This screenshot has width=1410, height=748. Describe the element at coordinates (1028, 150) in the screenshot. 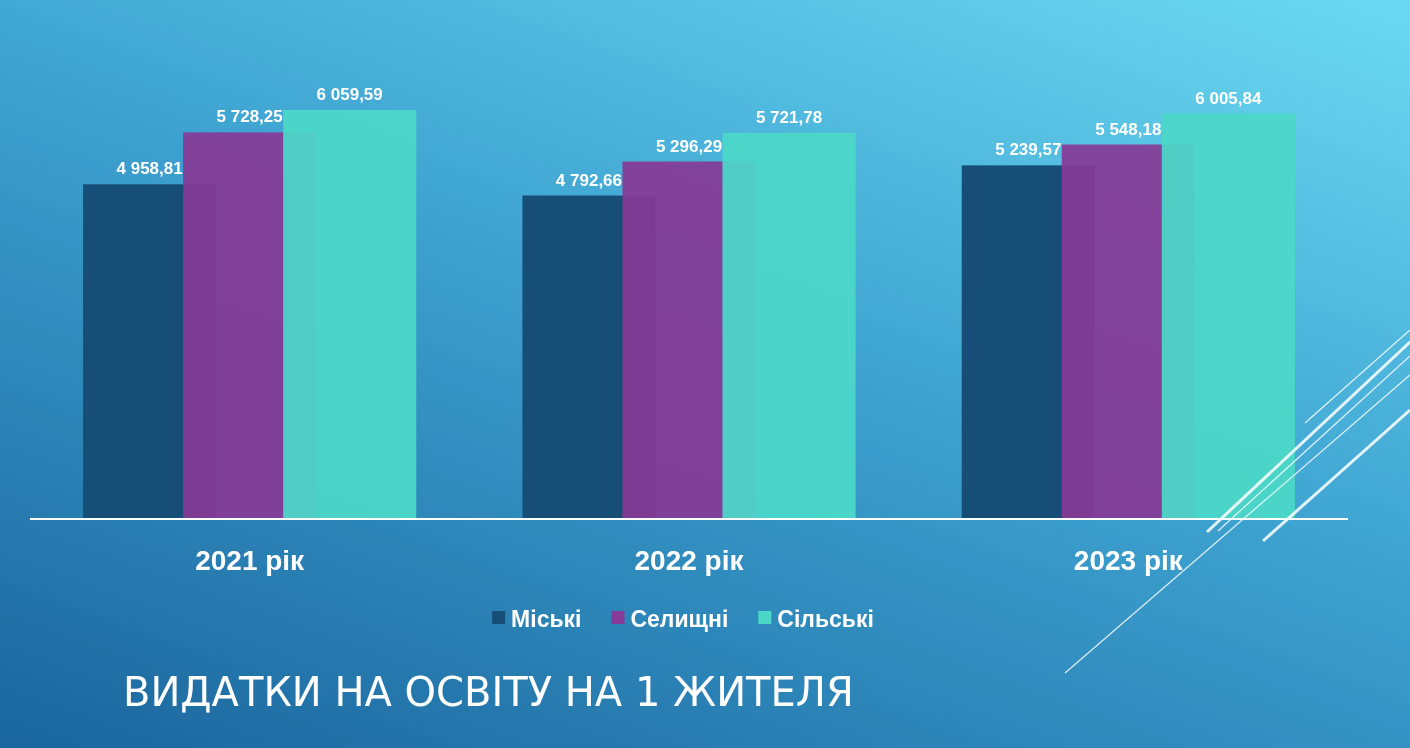

I see `data-label: 5 239,57` at that location.